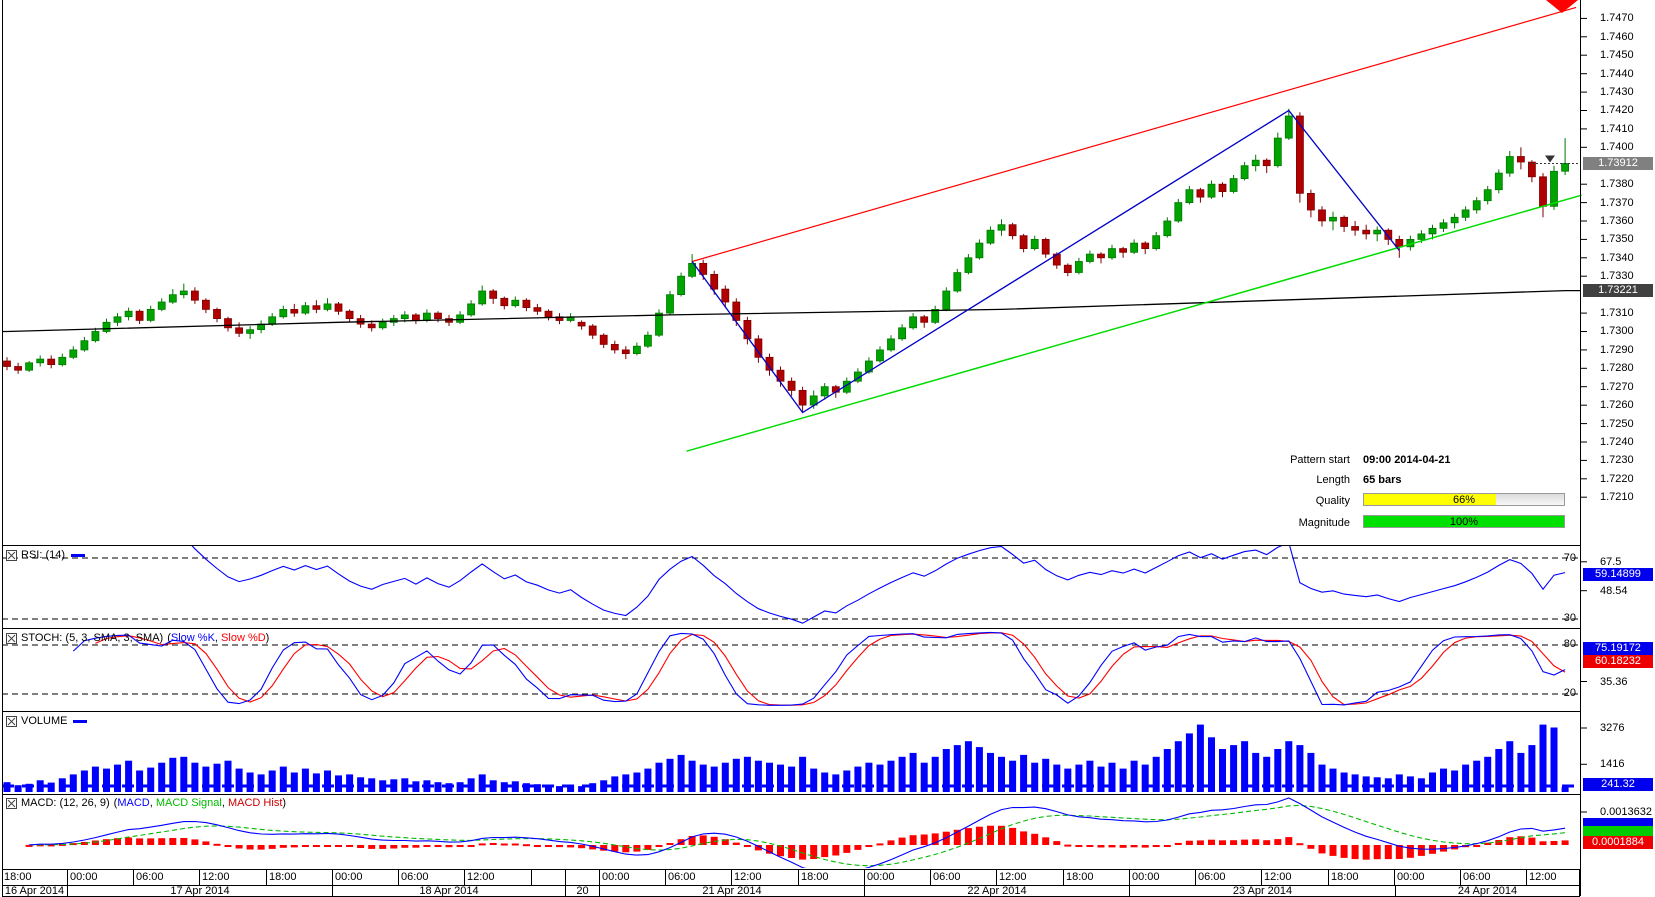 The width and height of the screenshot is (1655, 897). I want to click on price-tick-label: 1.7340, so click(1617, 258).